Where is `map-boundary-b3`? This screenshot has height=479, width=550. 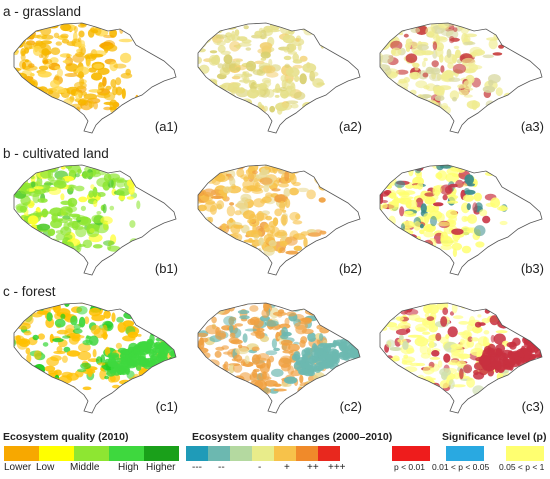 map-boundary-b3 is located at coordinates (461, 220).